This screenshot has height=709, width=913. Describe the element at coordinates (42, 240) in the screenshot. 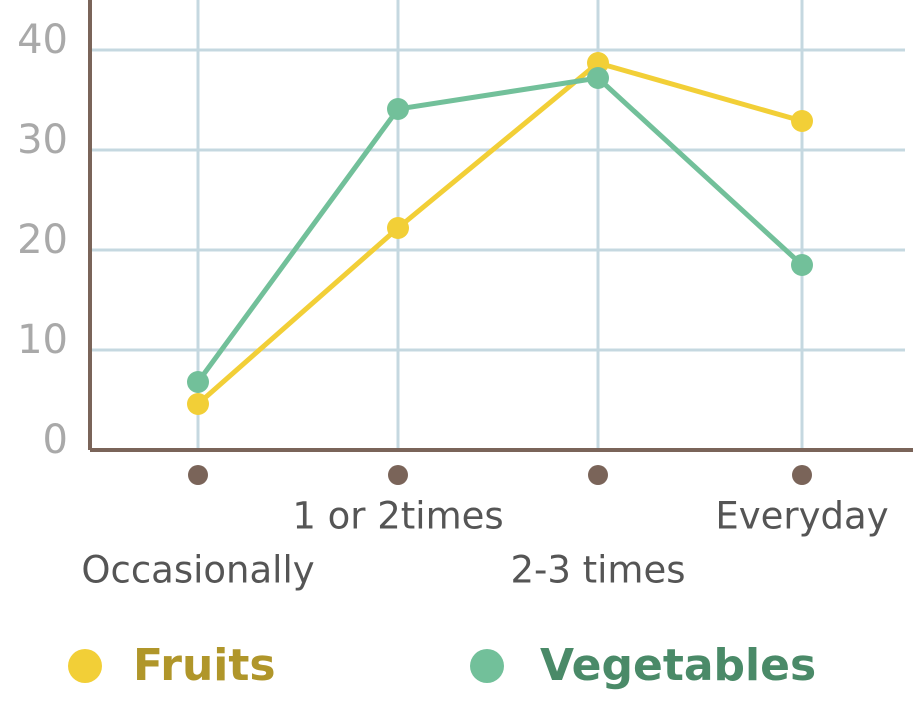

I see `y-tick-label: 20` at that location.